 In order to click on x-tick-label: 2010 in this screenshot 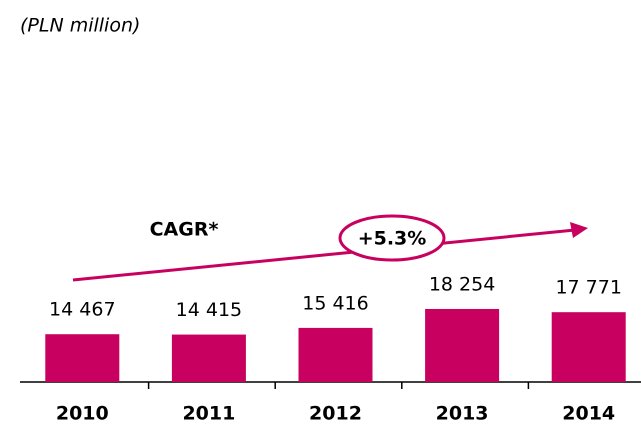, I will do `click(82, 414)`.